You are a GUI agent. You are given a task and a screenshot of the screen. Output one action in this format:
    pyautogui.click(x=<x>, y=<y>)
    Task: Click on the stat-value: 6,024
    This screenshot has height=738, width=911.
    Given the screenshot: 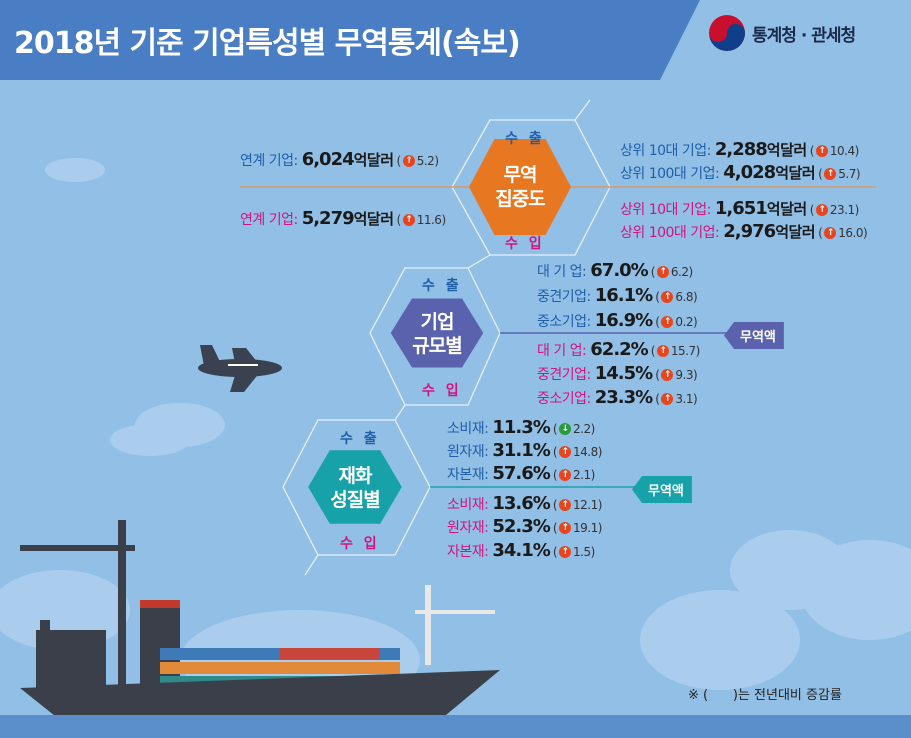 What is the action you would take?
    pyautogui.click(x=328, y=159)
    